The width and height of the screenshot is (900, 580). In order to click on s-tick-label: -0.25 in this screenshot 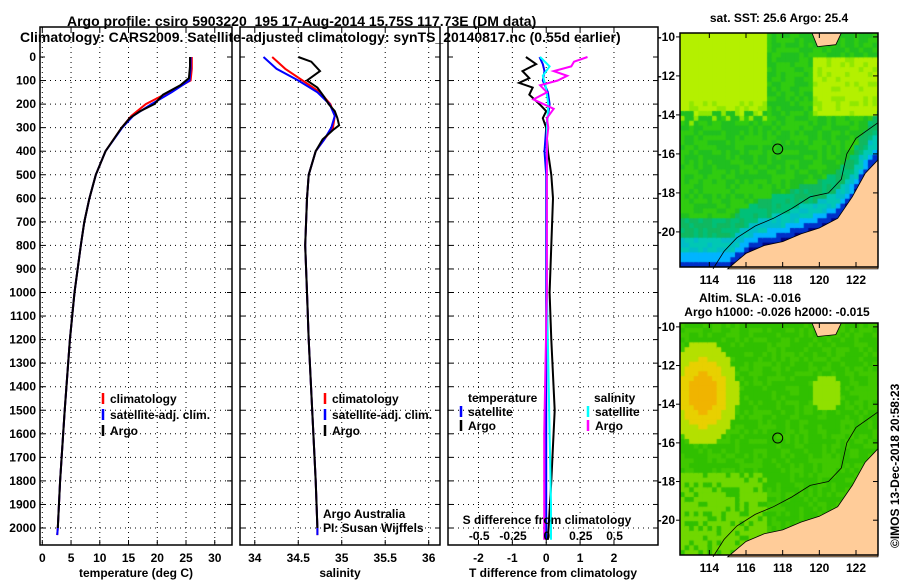, I will do `click(513, 536)`.